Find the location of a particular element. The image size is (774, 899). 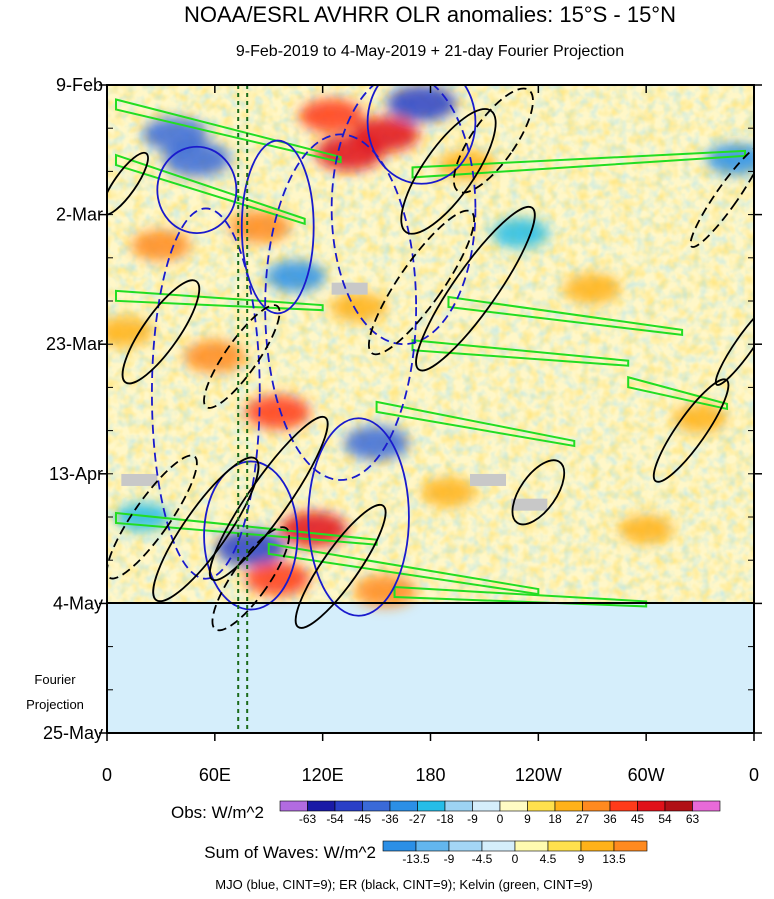

y-tick-label: 25-May is located at coordinates (73, 733).